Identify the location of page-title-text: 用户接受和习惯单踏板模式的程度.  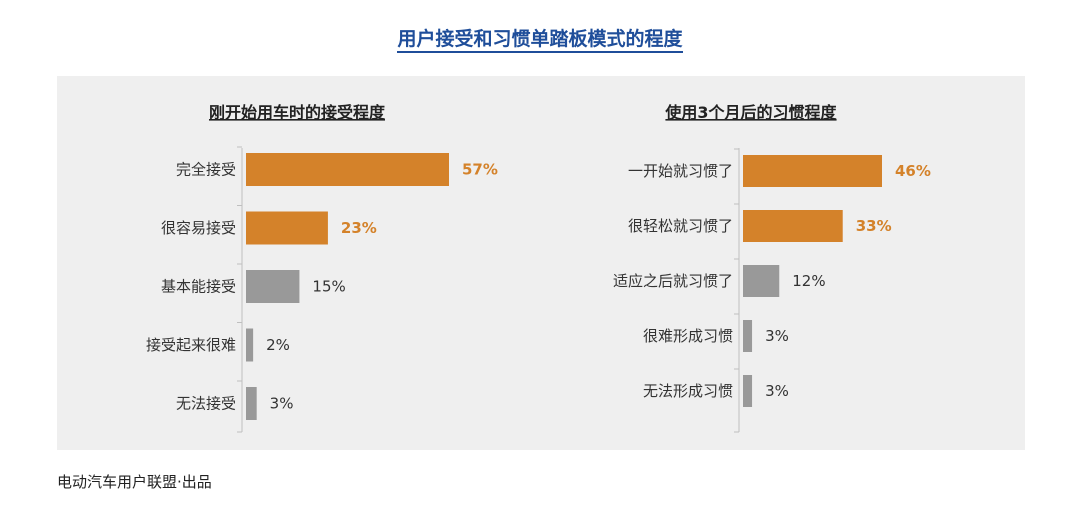
(540, 40).